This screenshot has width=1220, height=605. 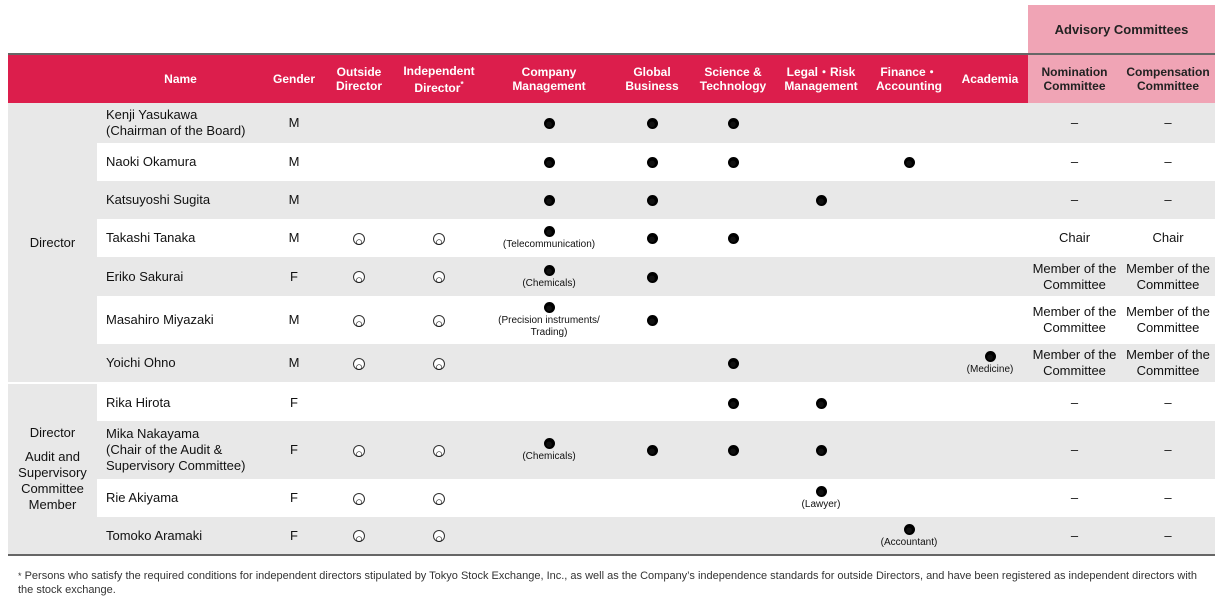 What do you see at coordinates (158, 199) in the screenshot?
I see `director-name-text: Katsuyoshi Sugita` at bounding box center [158, 199].